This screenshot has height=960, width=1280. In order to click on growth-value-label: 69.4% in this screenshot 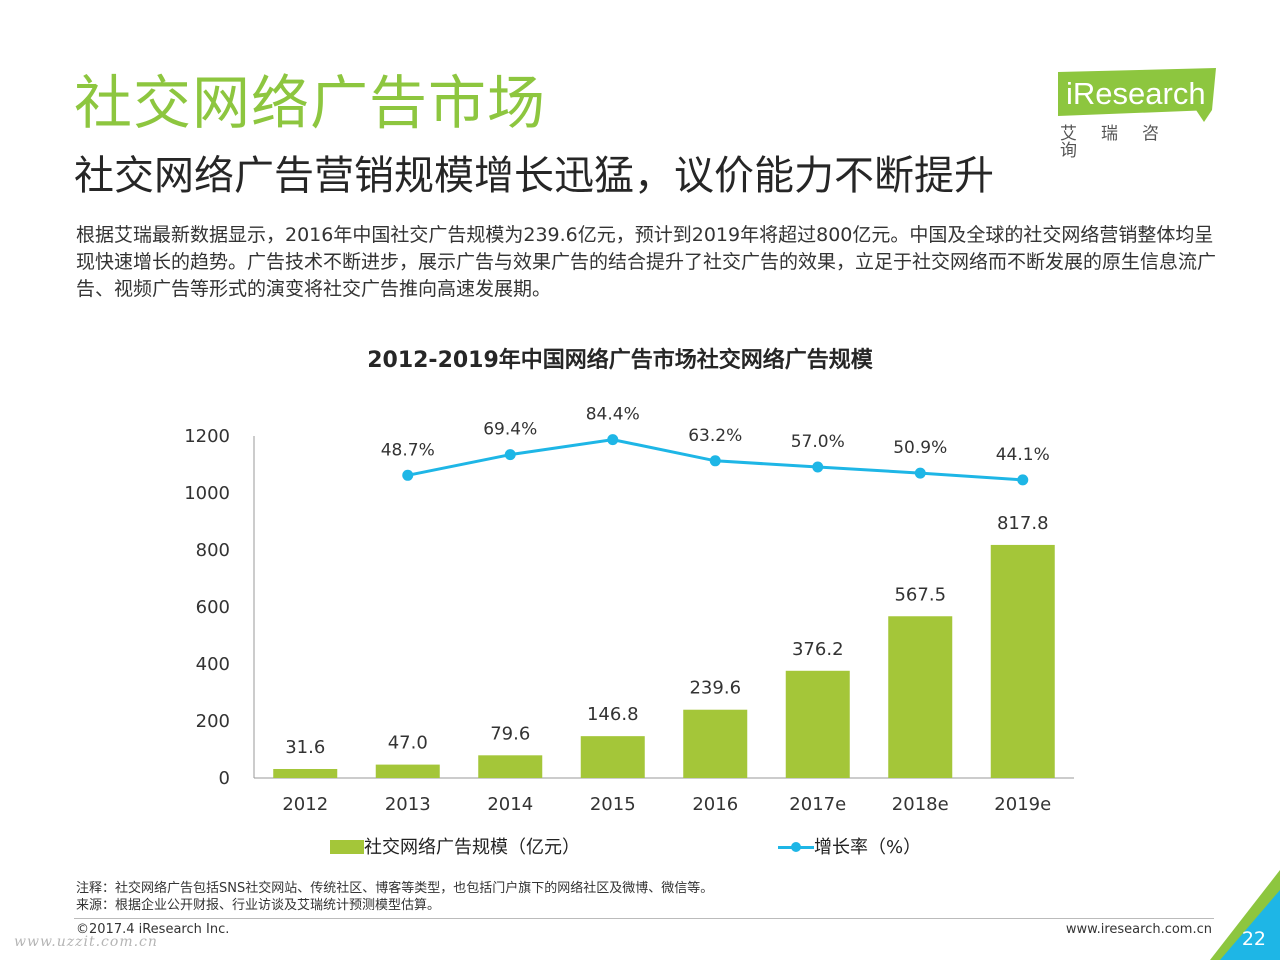, I will do `click(510, 430)`.